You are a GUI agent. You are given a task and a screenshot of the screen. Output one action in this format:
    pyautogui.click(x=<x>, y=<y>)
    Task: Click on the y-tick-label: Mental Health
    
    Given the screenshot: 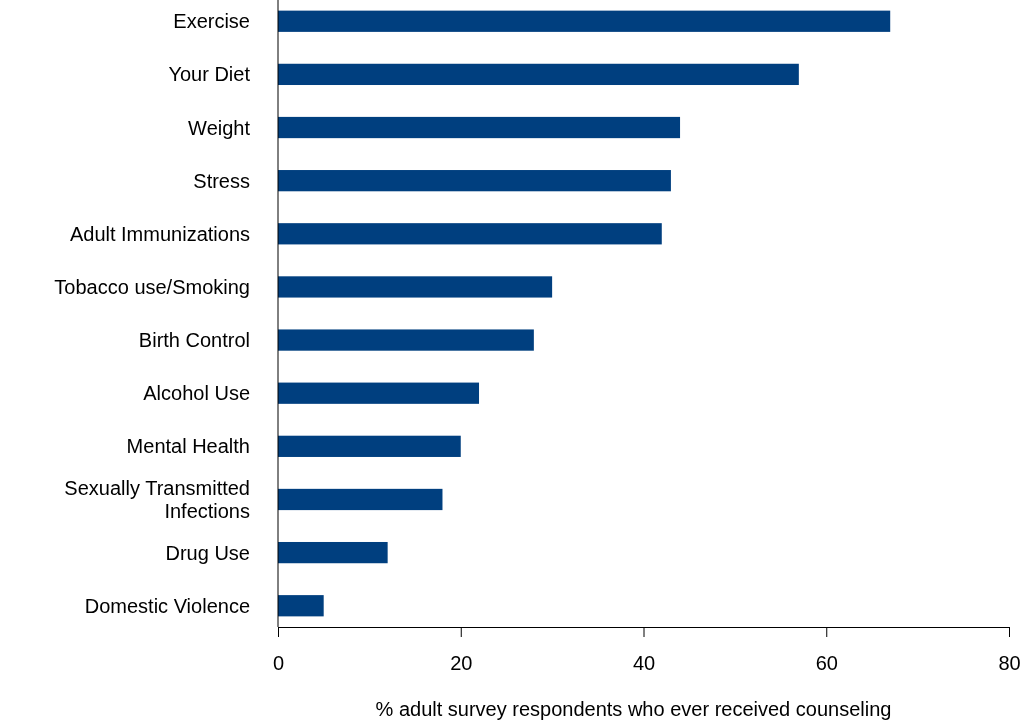 What is the action you would take?
    pyautogui.click(x=188, y=446)
    